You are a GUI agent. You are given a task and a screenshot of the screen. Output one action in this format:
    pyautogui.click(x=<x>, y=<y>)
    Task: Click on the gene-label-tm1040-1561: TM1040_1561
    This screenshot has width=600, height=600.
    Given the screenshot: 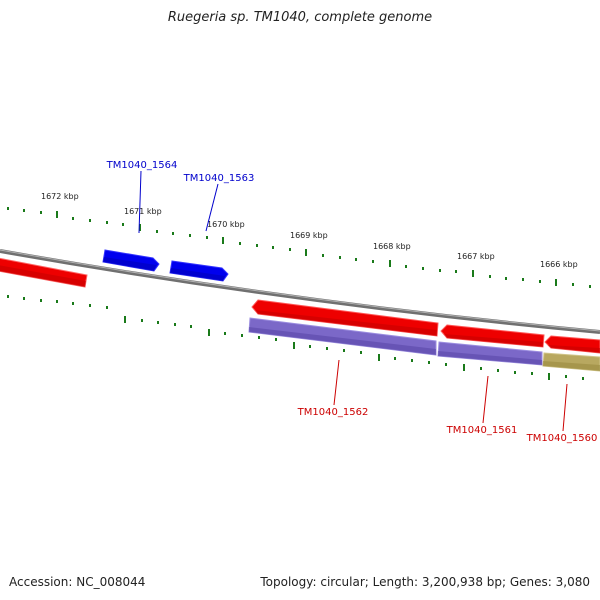 What is the action you would take?
    pyautogui.click(x=482, y=430)
    